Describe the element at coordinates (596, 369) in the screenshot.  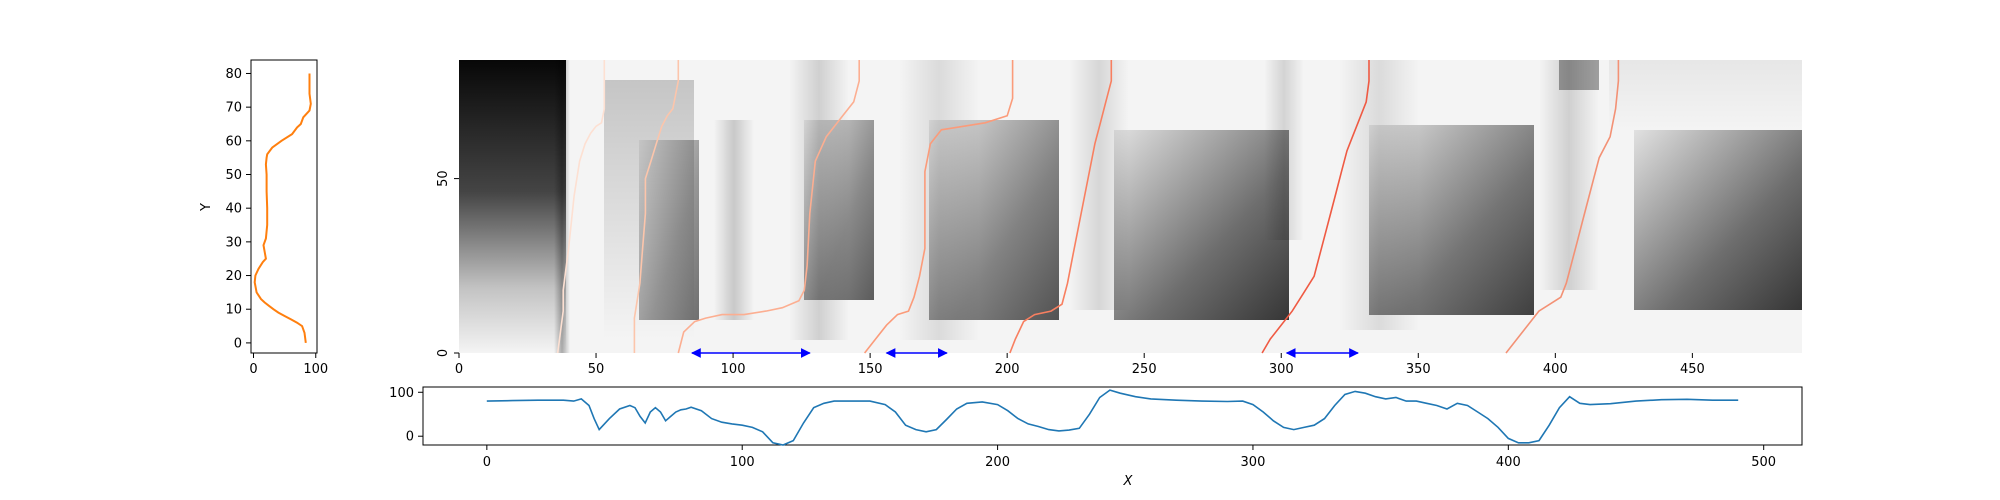
I see `heat-x-tick-label: 50` at that location.